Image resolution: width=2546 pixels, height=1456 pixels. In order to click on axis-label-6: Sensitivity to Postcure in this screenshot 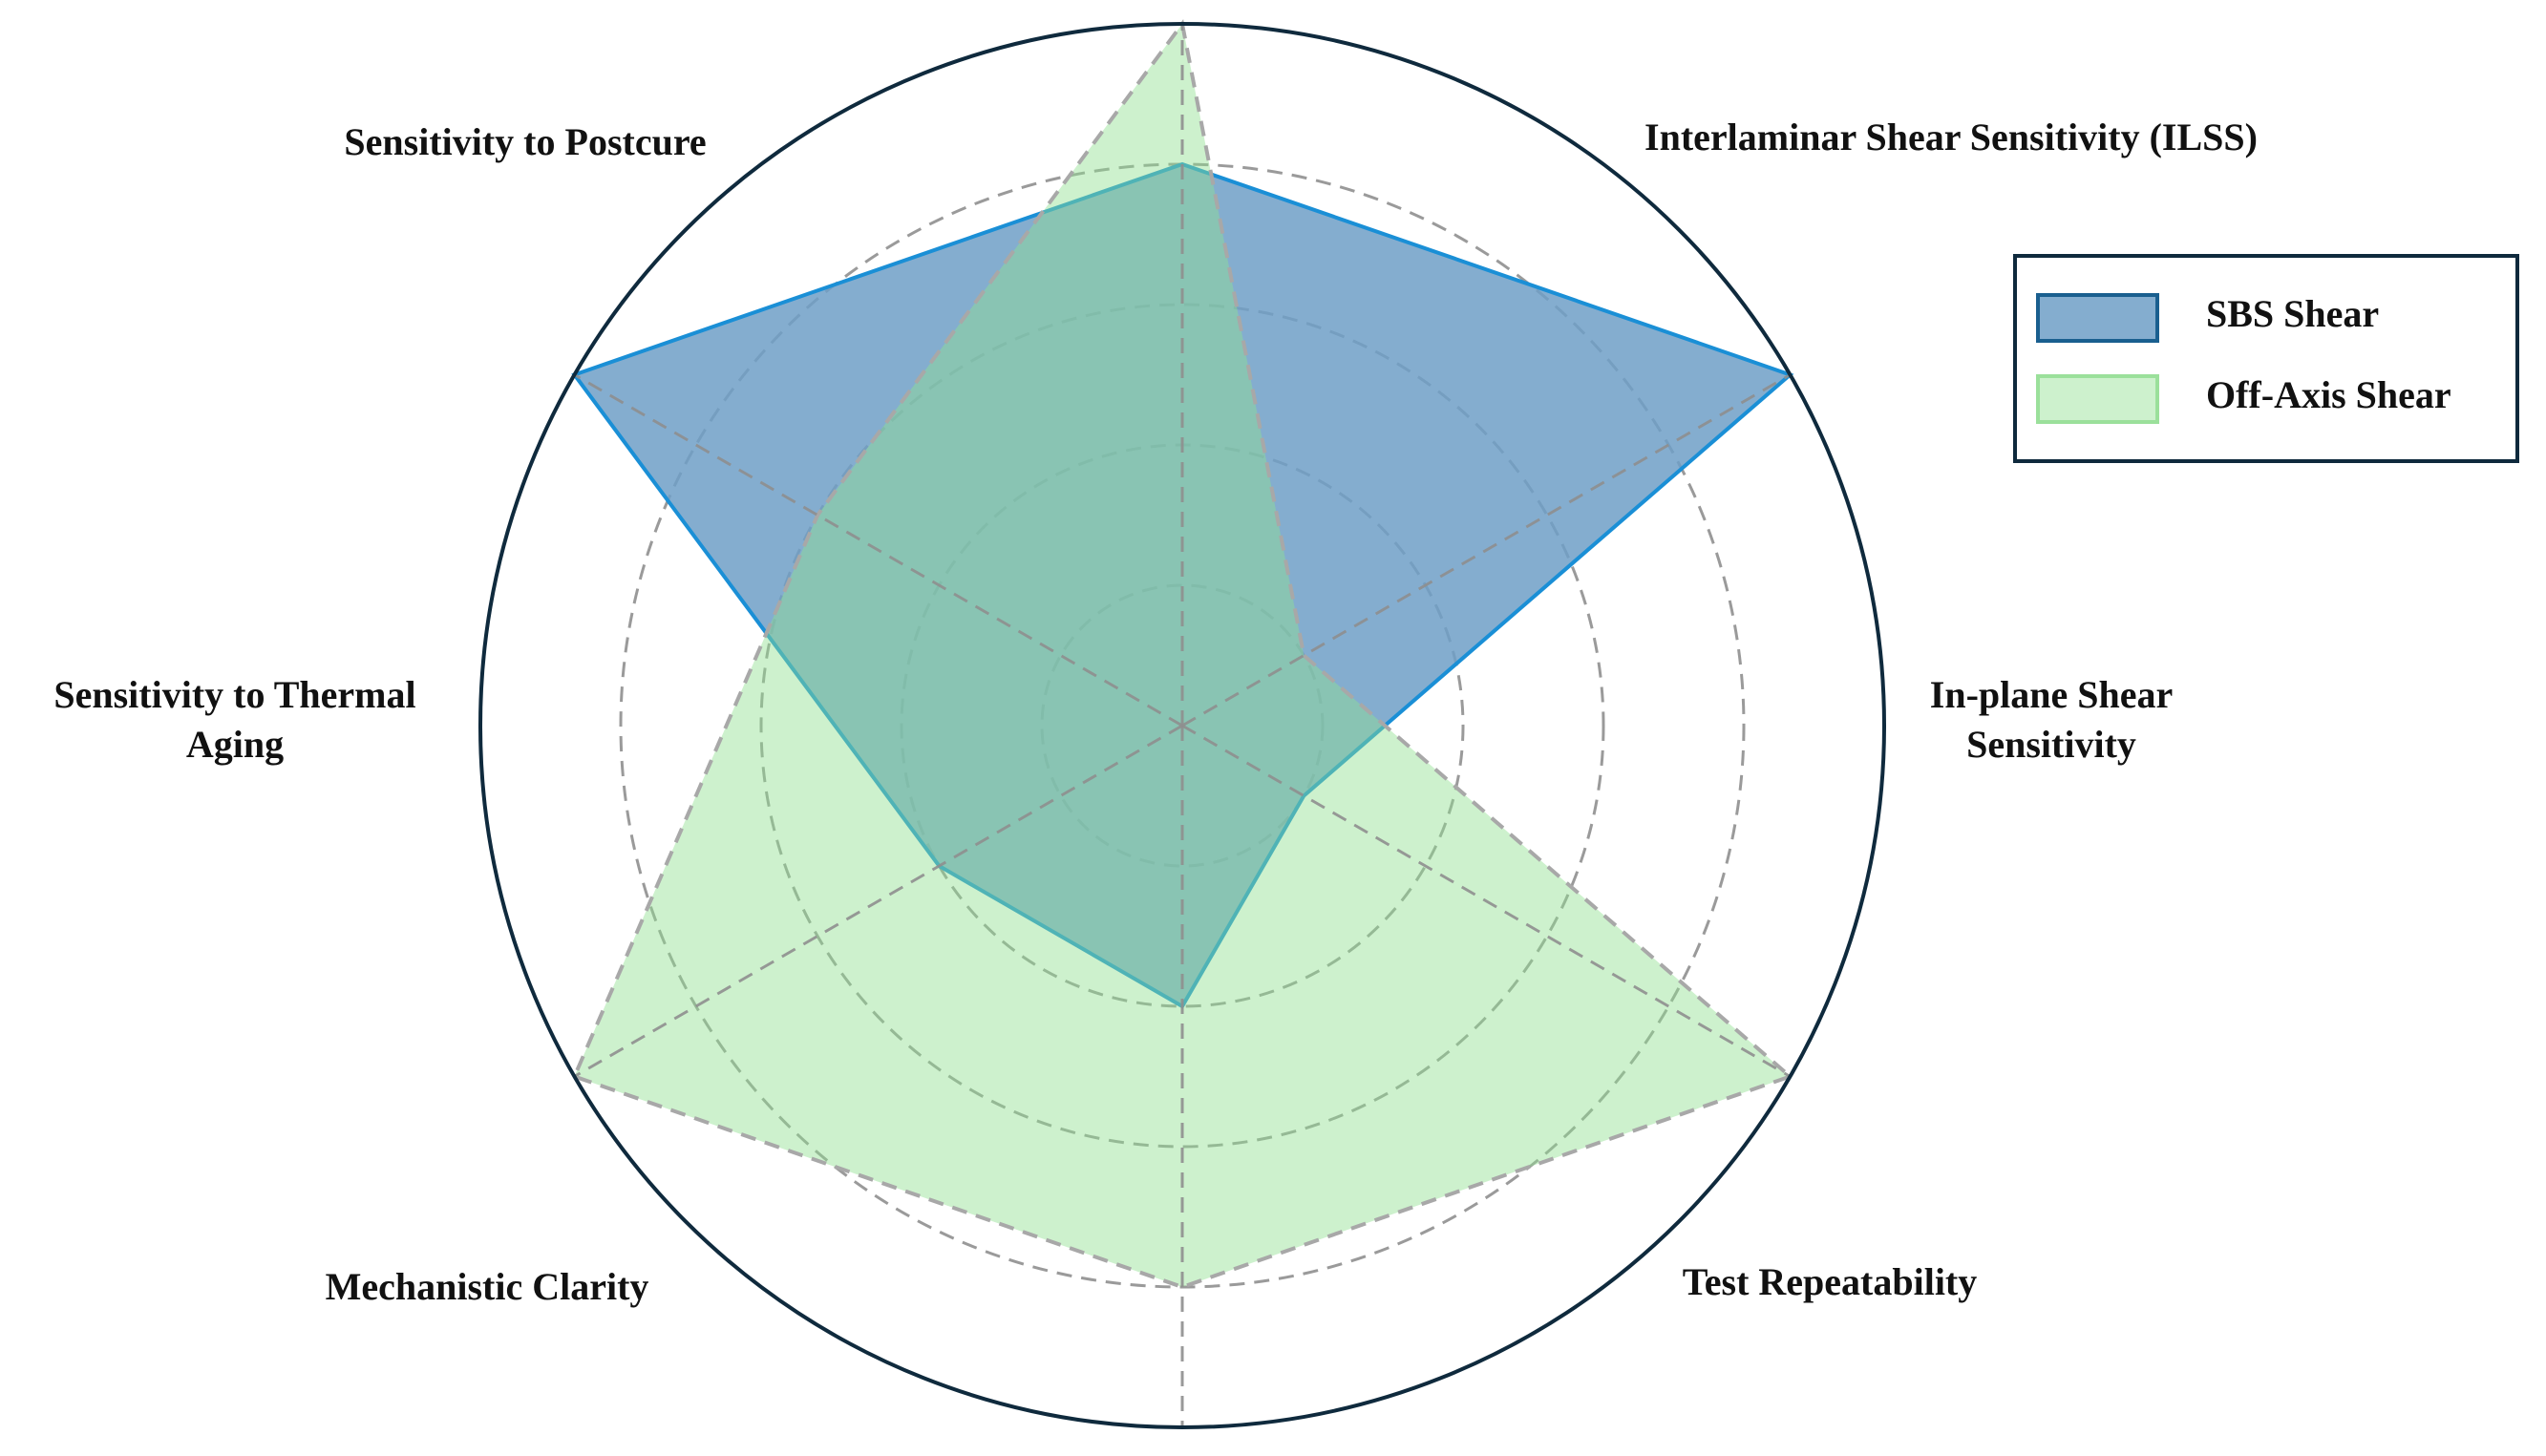, I will do `click(525, 142)`.